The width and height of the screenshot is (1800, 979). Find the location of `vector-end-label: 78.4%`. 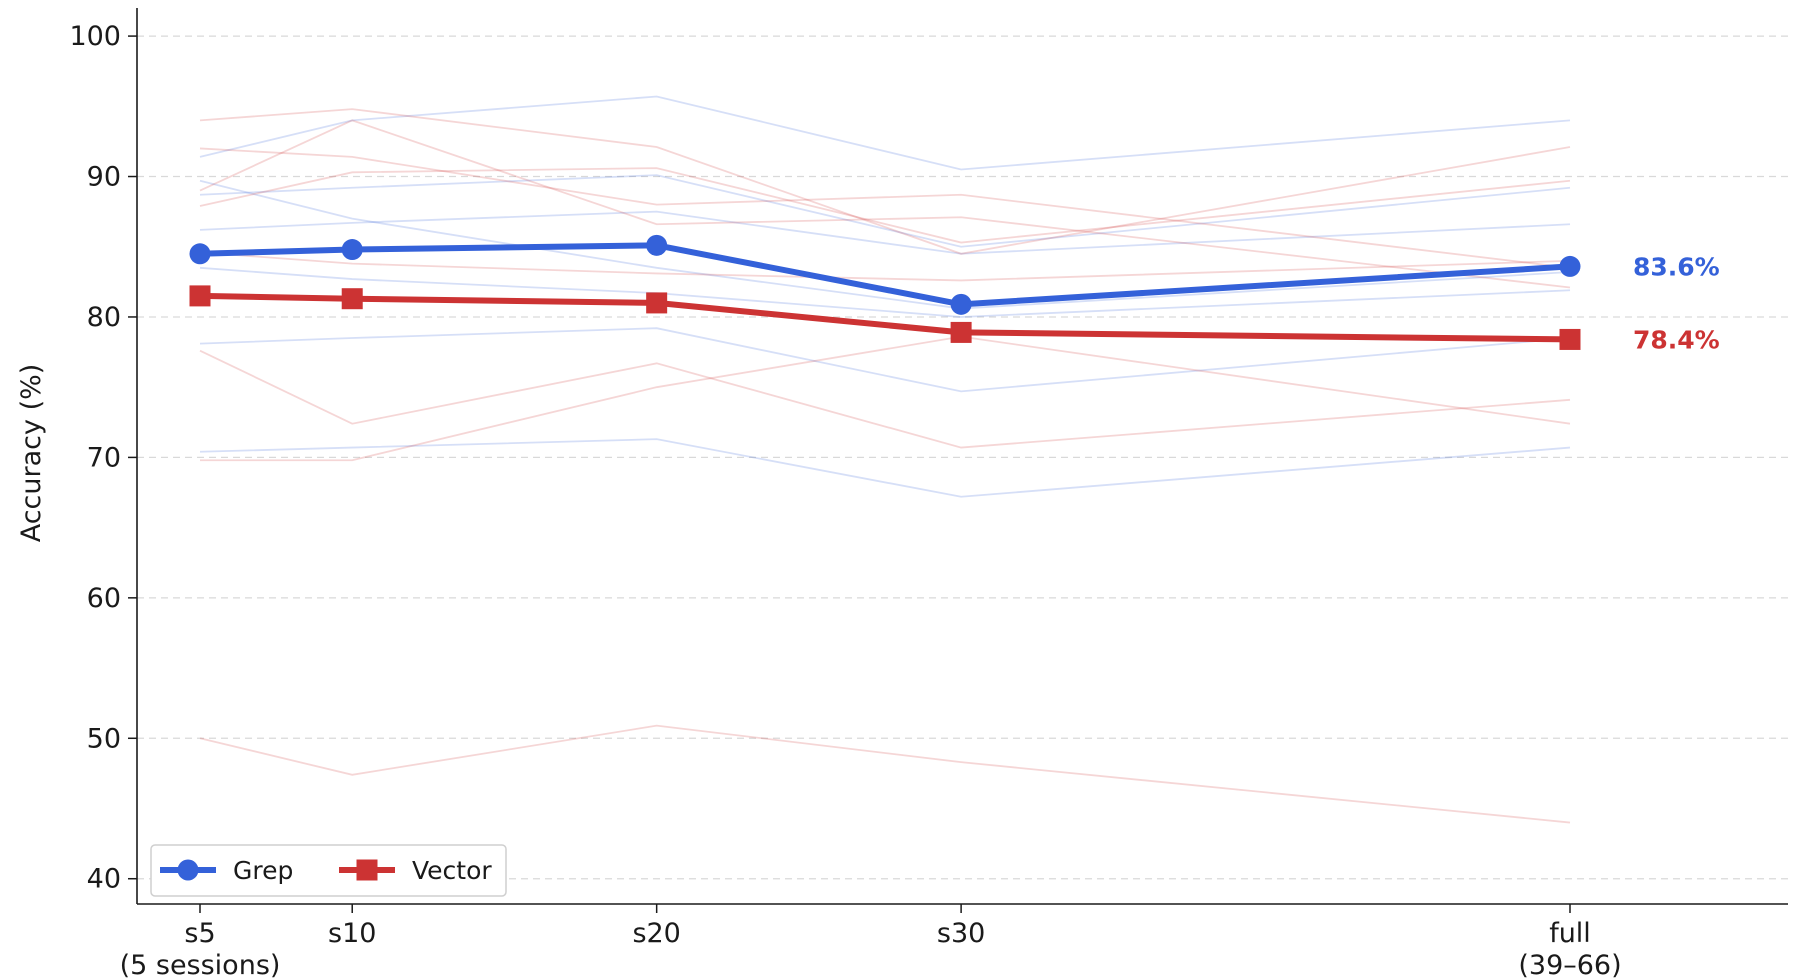

vector-end-label: 78.4% is located at coordinates (1676, 339).